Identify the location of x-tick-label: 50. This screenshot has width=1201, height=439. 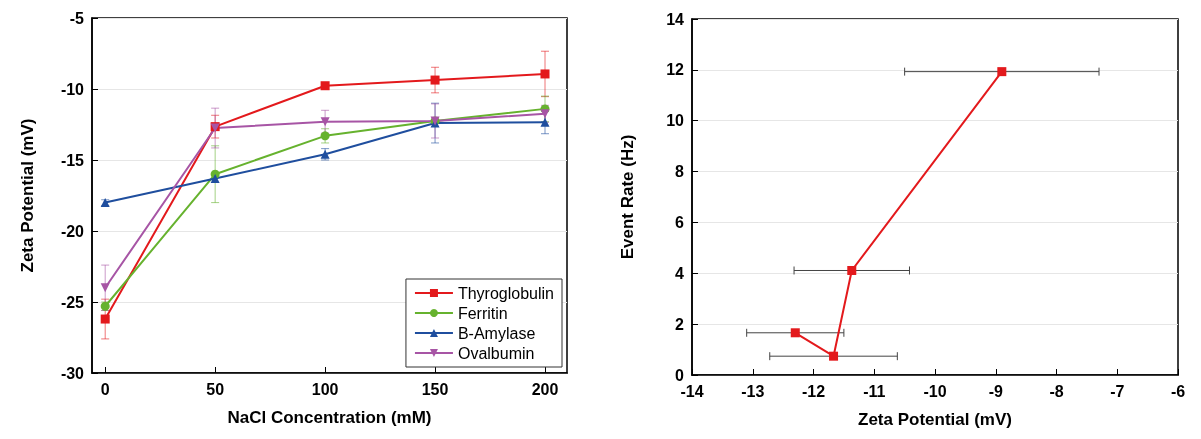
(215, 389).